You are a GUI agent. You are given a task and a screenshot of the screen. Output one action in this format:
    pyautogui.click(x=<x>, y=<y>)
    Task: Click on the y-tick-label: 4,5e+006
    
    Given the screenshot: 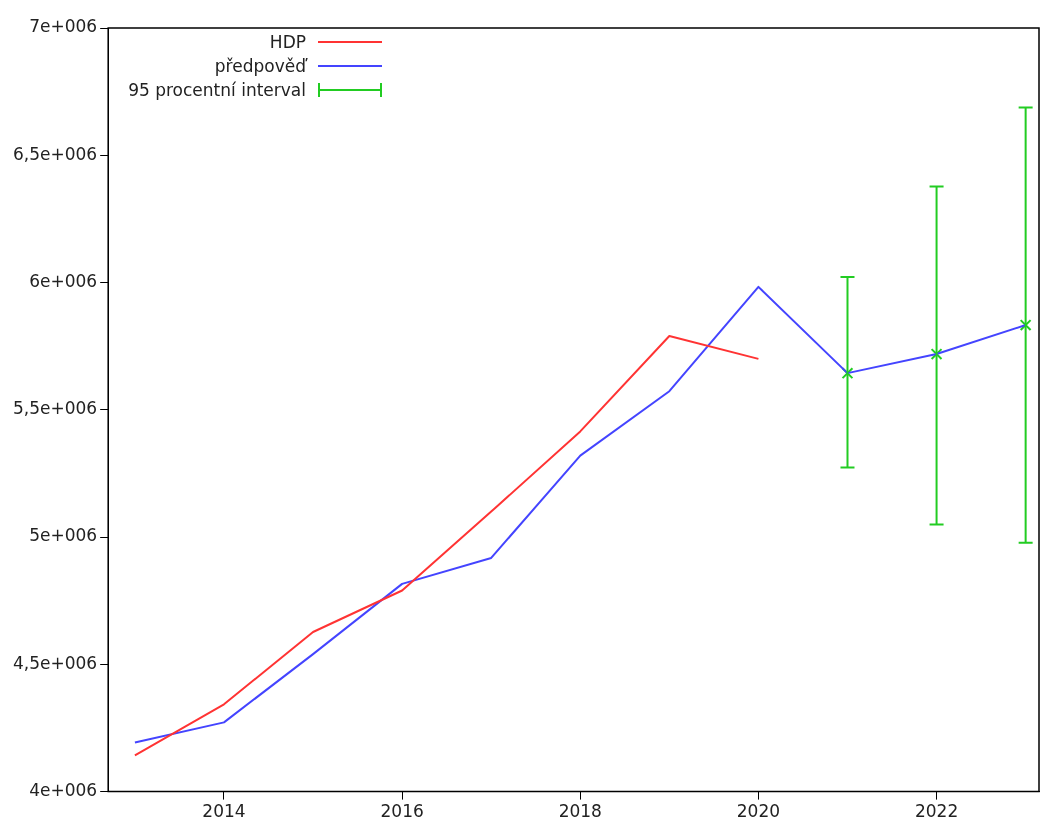 What is the action you would take?
    pyautogui.click(x=55, y=662)
    